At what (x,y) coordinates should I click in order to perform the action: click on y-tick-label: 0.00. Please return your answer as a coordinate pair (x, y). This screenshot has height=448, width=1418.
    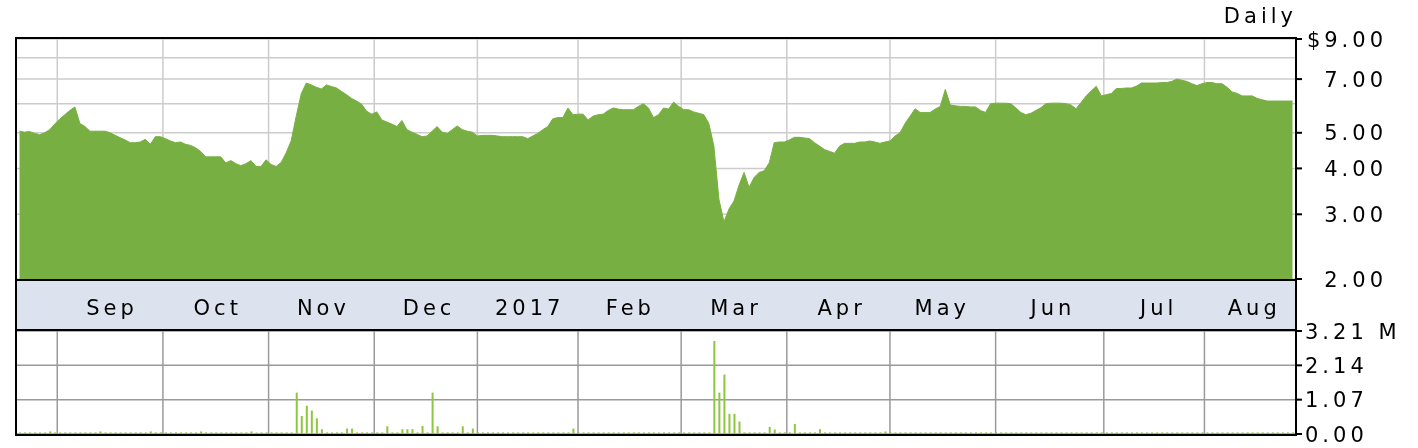
    Looking at the image, I should click on (1336, 434).